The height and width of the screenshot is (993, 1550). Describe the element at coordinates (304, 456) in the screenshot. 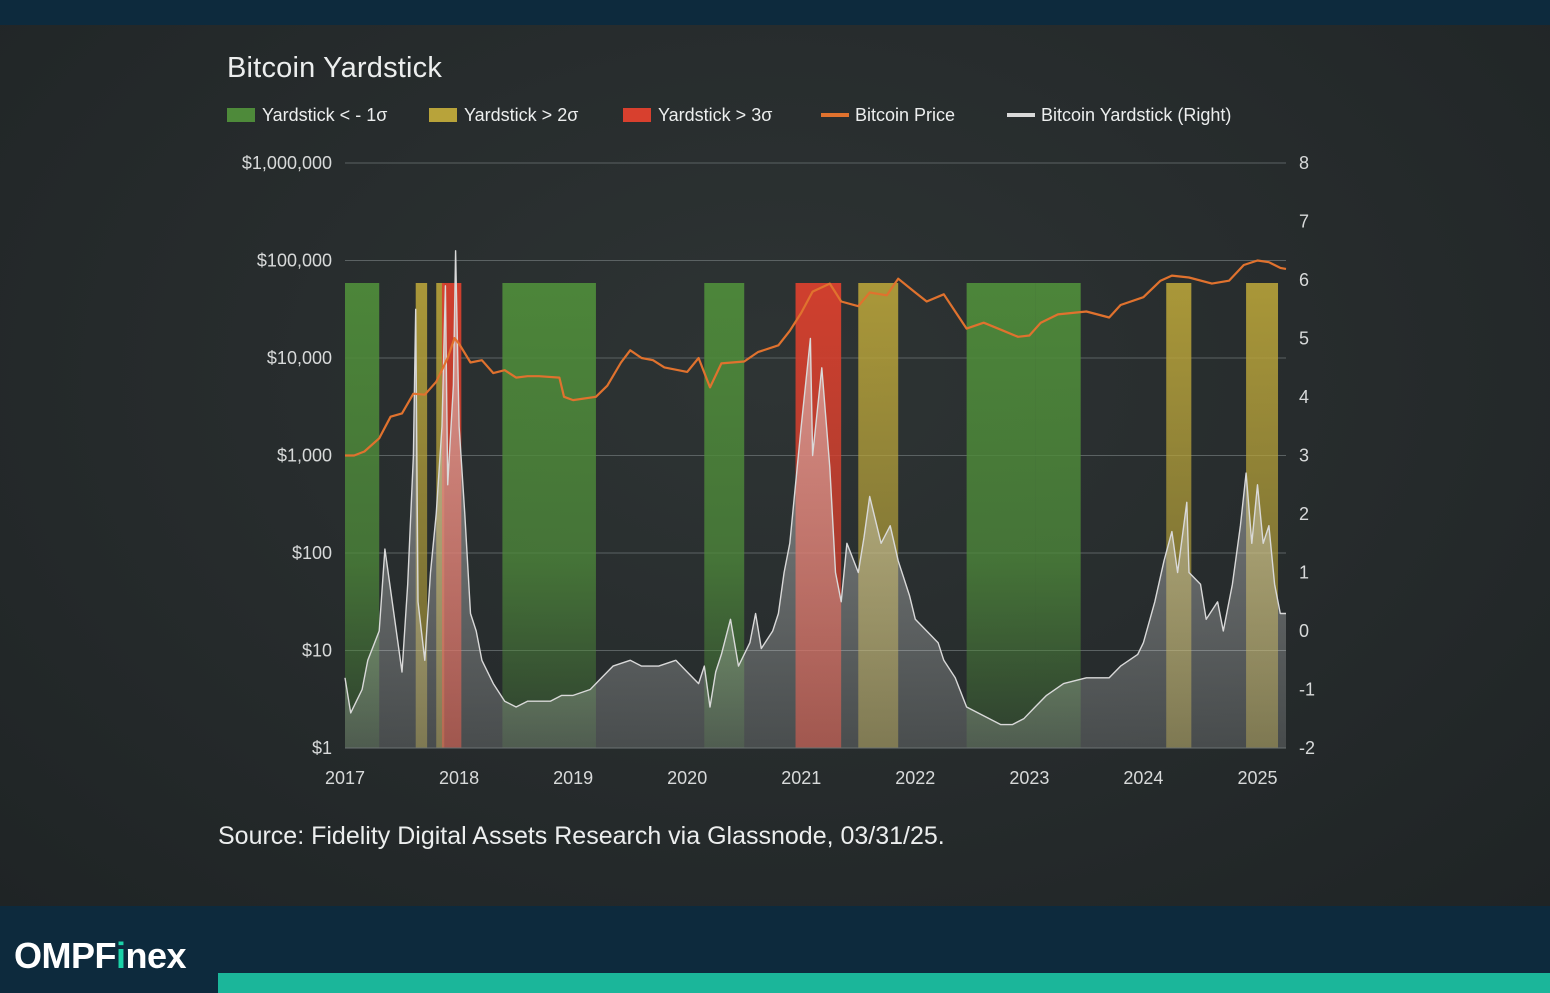

I see `y-left-tick-label: $1,000` at that location.